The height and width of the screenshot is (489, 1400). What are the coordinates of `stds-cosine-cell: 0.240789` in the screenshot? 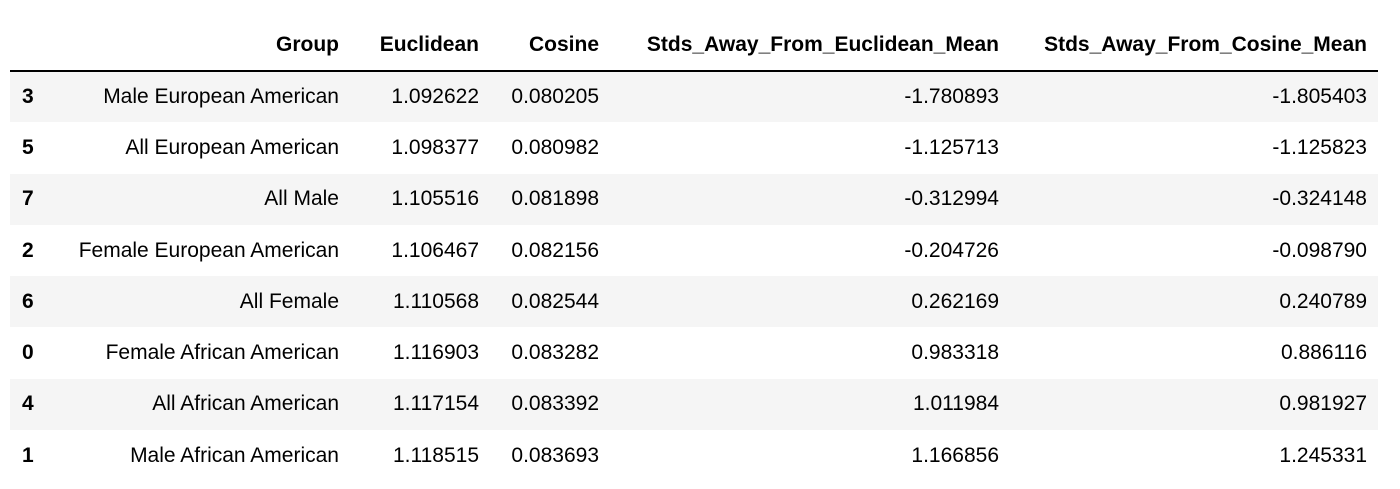 It's located at (1323, 301).